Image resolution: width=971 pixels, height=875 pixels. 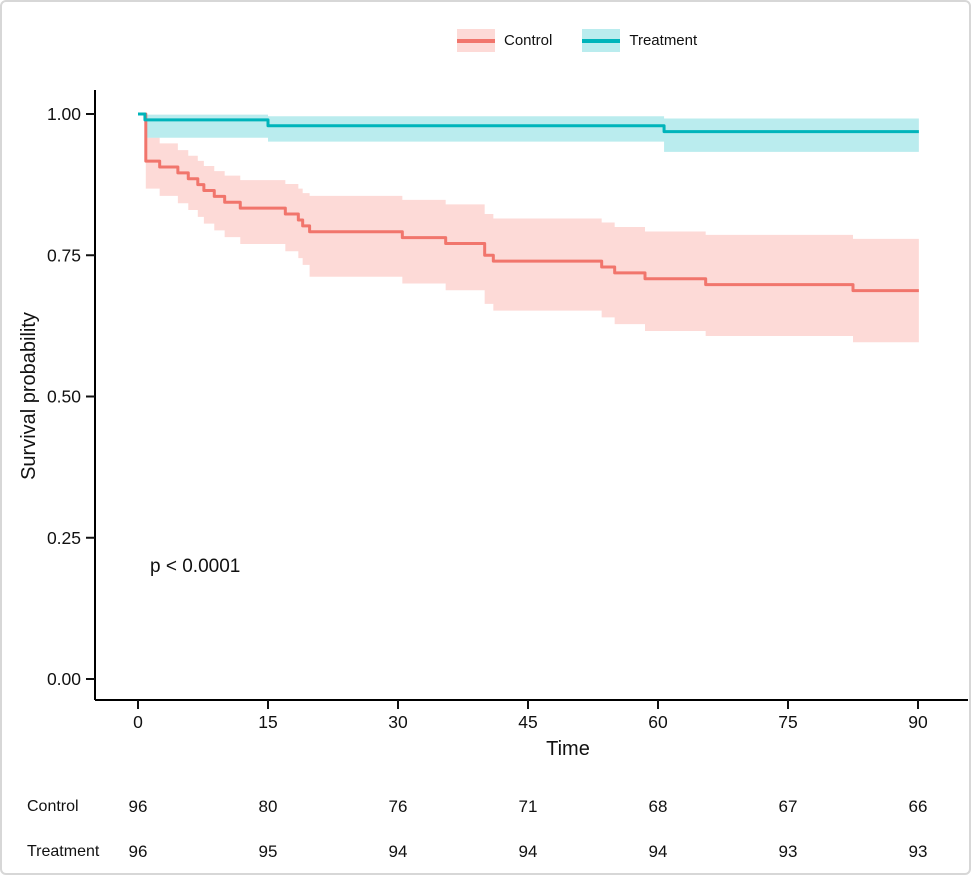 I want to click on risk-count-control-6: 66, so click(x=918, y=806).